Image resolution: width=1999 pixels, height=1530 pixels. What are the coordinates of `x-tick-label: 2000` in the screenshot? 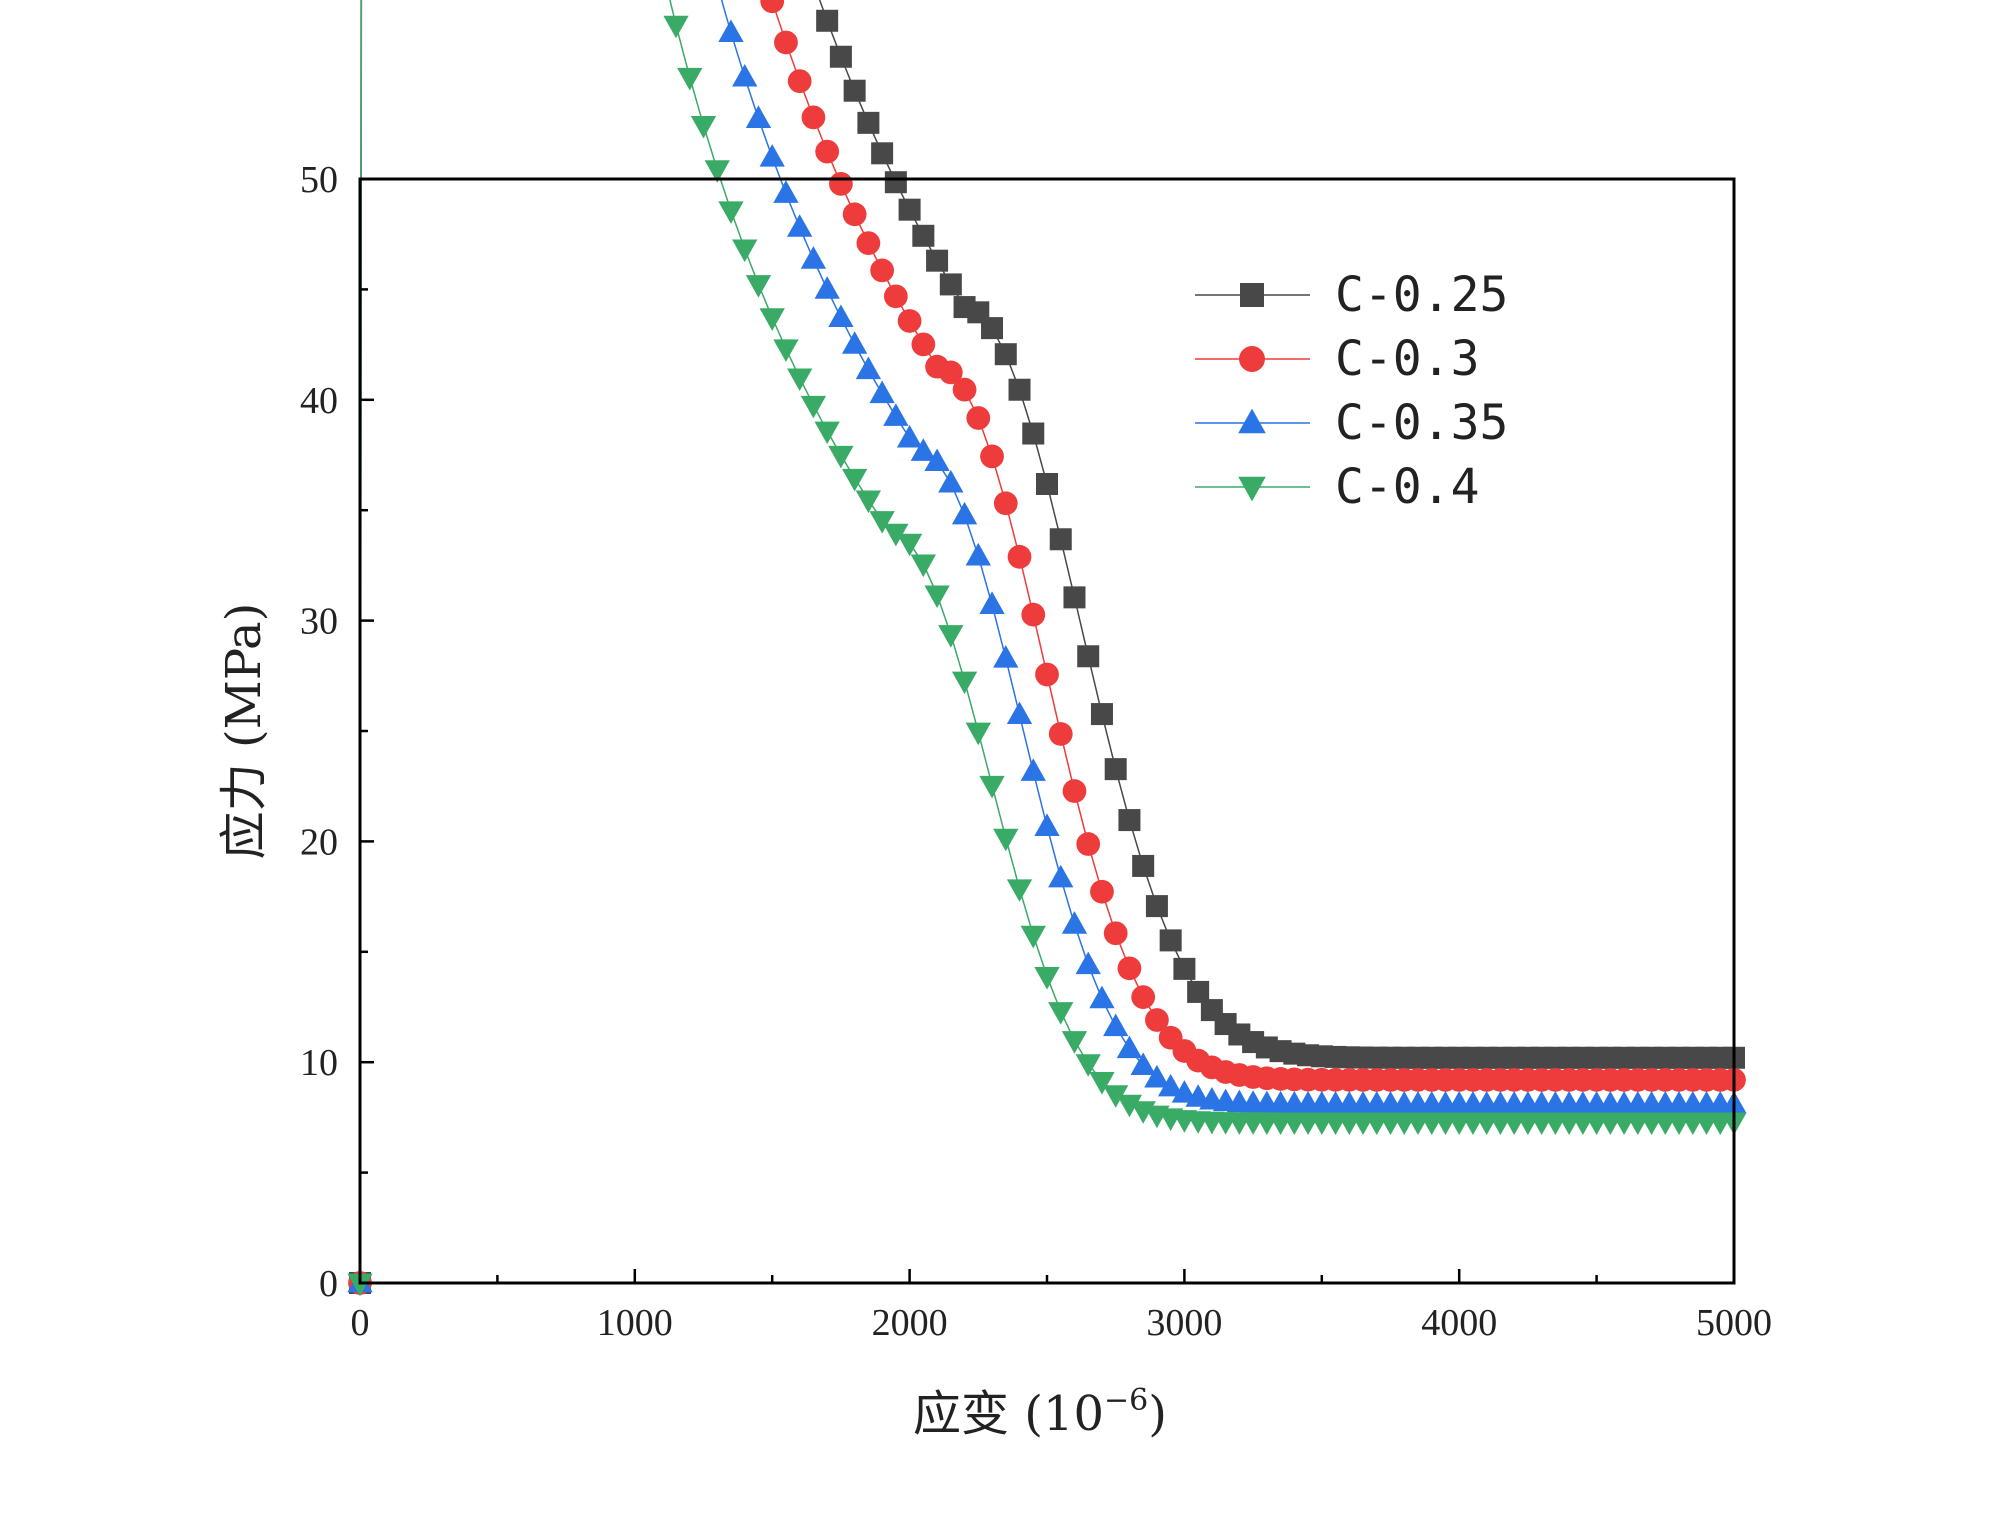 It's located at (910, 1323).